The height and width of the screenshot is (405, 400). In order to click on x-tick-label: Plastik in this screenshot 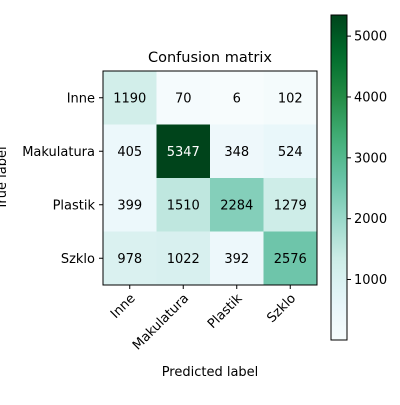, I will do `click(225, 311)`.